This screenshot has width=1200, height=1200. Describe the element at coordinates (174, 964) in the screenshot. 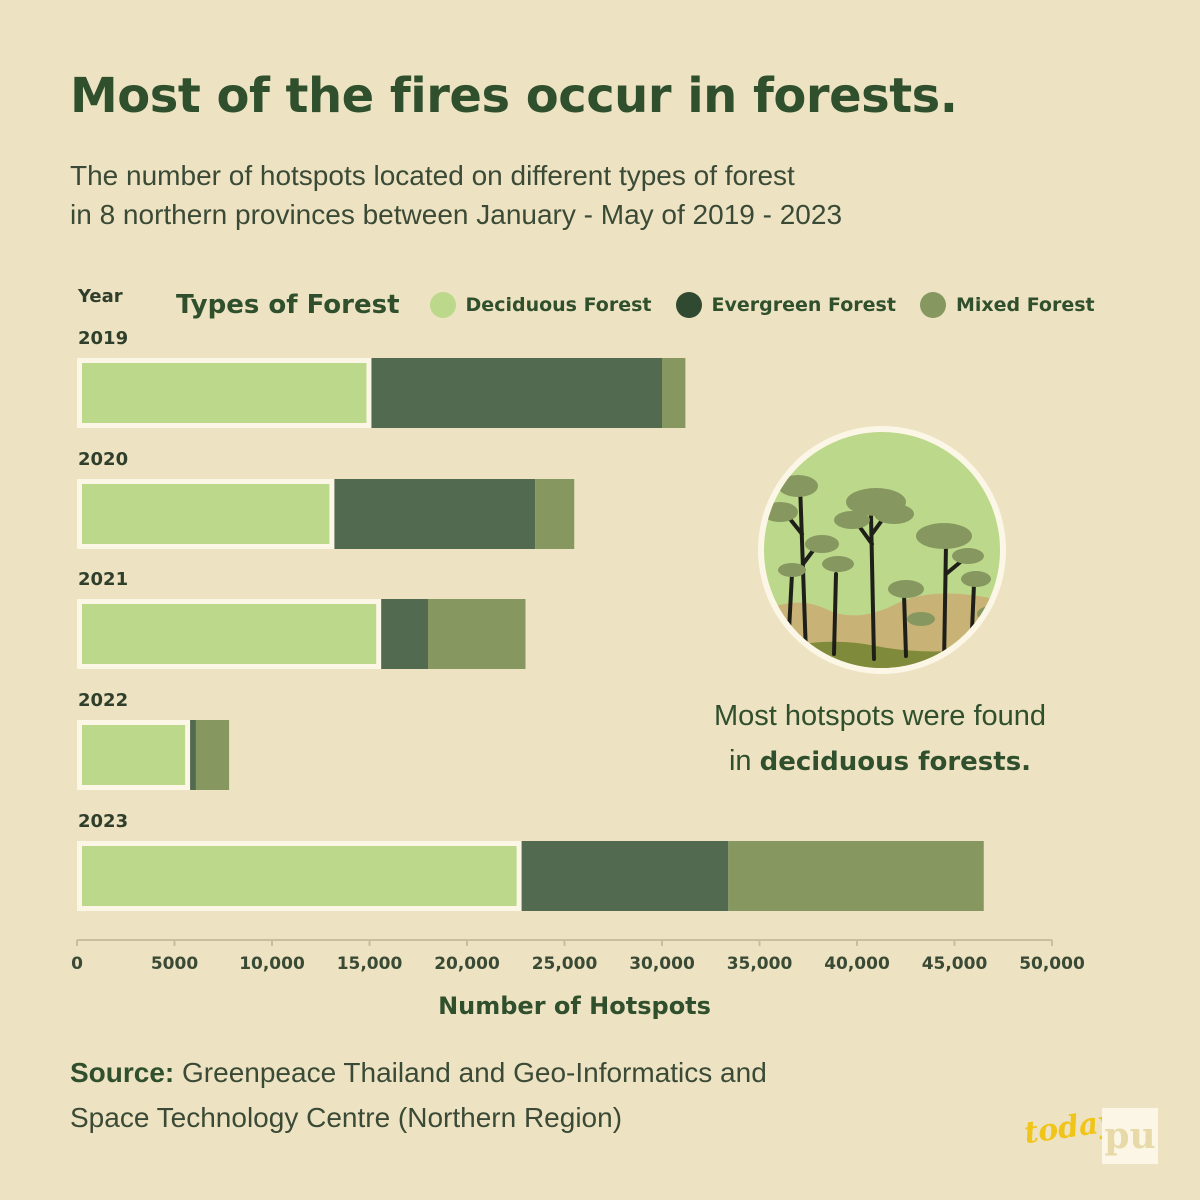

I see `x-tick-label: 5000` at that location.